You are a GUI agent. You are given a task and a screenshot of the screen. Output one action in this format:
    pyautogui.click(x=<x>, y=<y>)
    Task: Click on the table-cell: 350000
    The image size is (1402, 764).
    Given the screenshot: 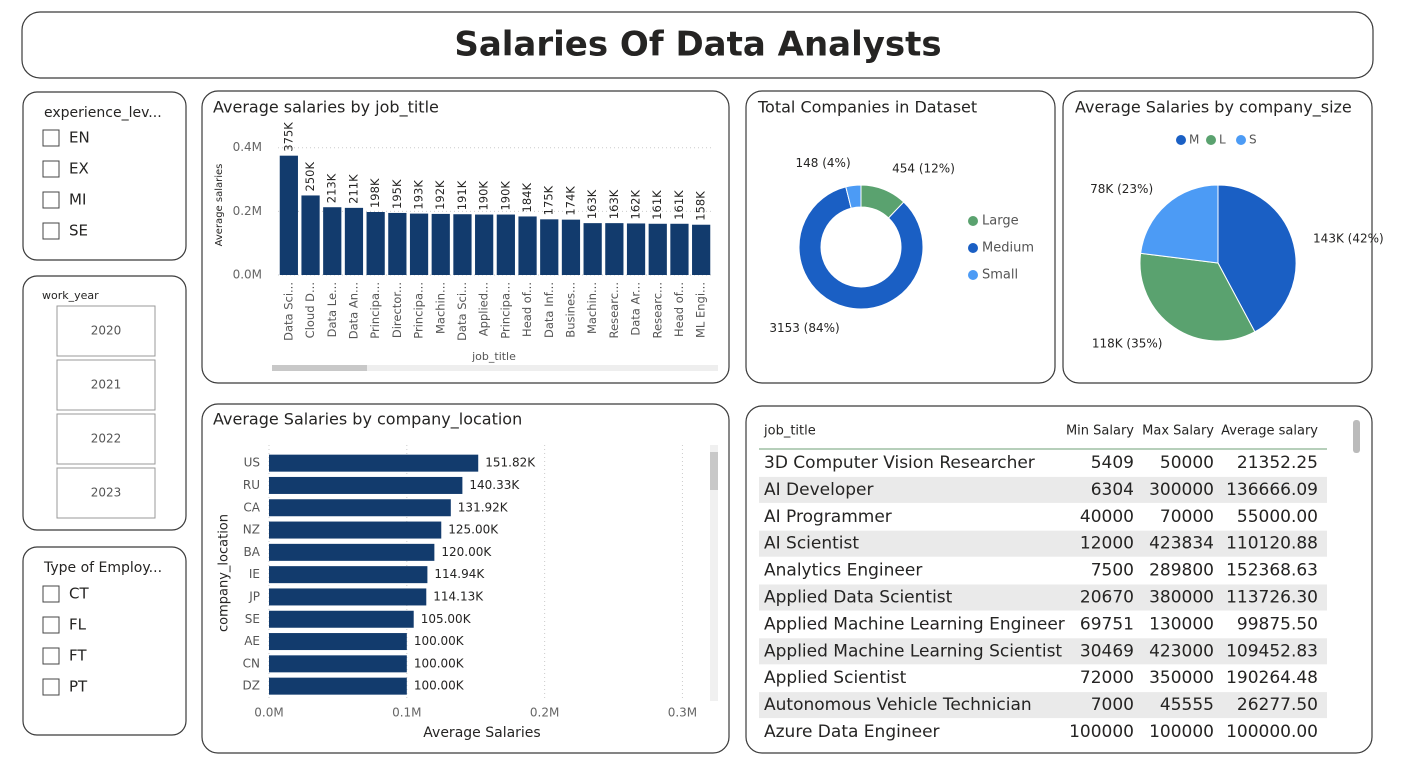 What is the action you would take?
    pyautogui.click(x=1181, y=678)
    